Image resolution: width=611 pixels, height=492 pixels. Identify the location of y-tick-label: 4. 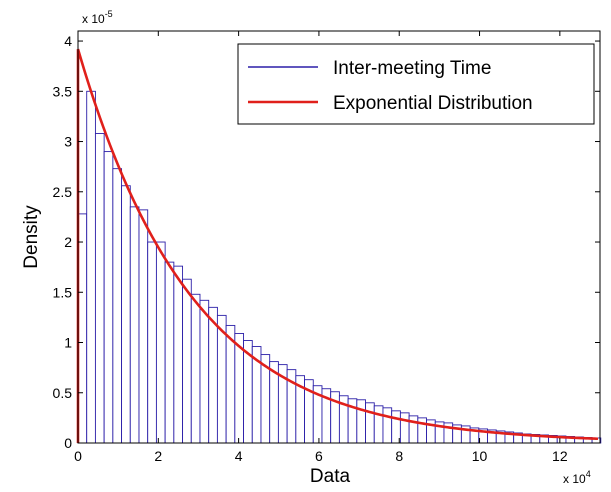
(68, 41).